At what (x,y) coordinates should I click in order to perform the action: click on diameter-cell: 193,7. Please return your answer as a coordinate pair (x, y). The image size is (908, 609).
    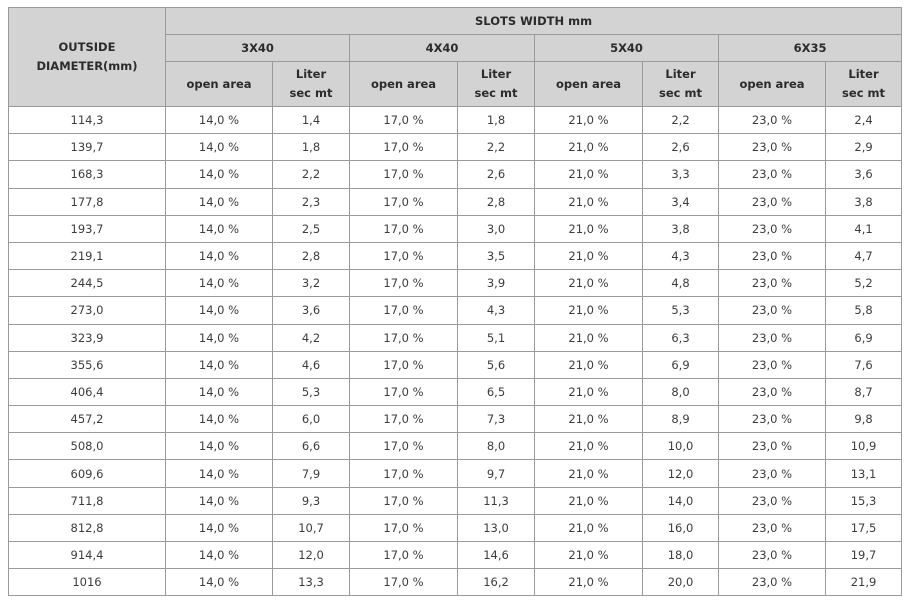
    Looking at the image, I should click on (87, 228).